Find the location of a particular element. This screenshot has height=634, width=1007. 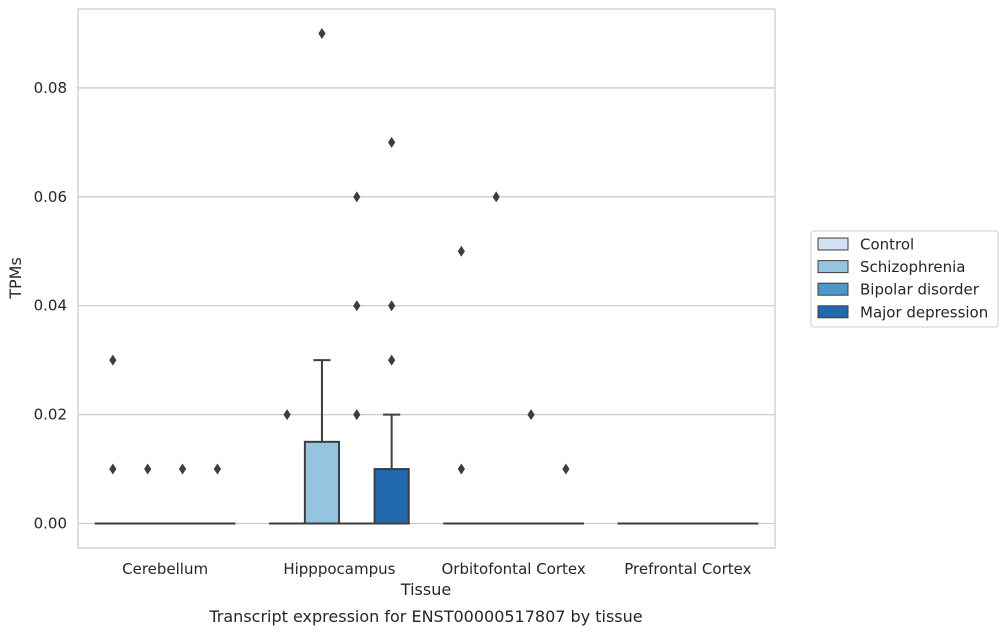

y-tick-label: 0.08 is located at coordinates (50, 88).